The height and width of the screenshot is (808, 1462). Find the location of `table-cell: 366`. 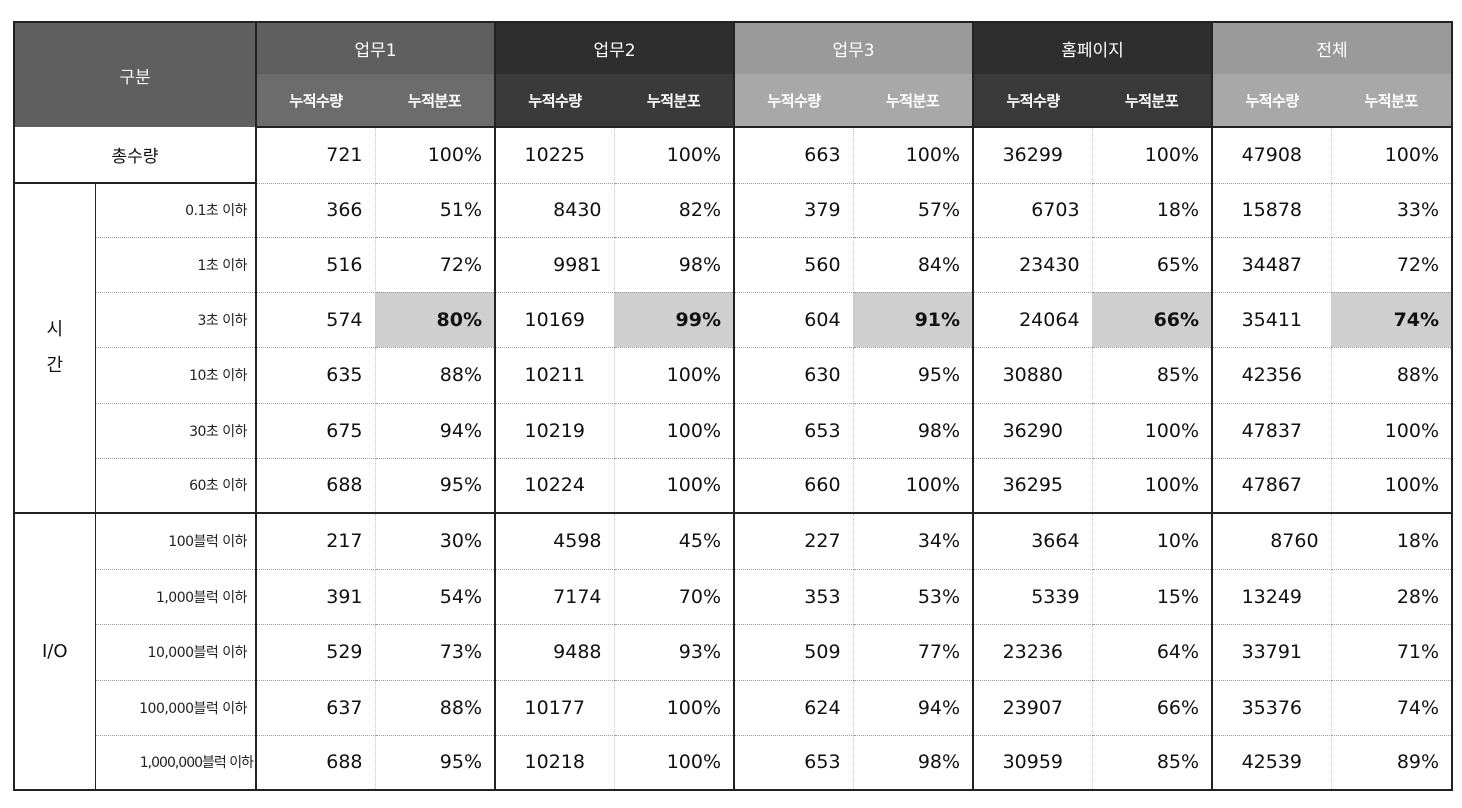

table-cell: 366 is located at coordinates (316, 210).